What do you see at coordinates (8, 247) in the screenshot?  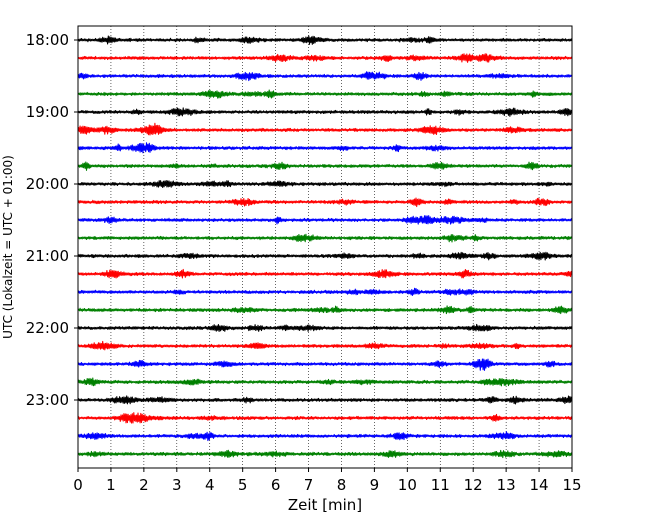 I see `y-axis-label: UTC (Lokalzeit = UTC + 01:00)` at bounding box center [8, 247].